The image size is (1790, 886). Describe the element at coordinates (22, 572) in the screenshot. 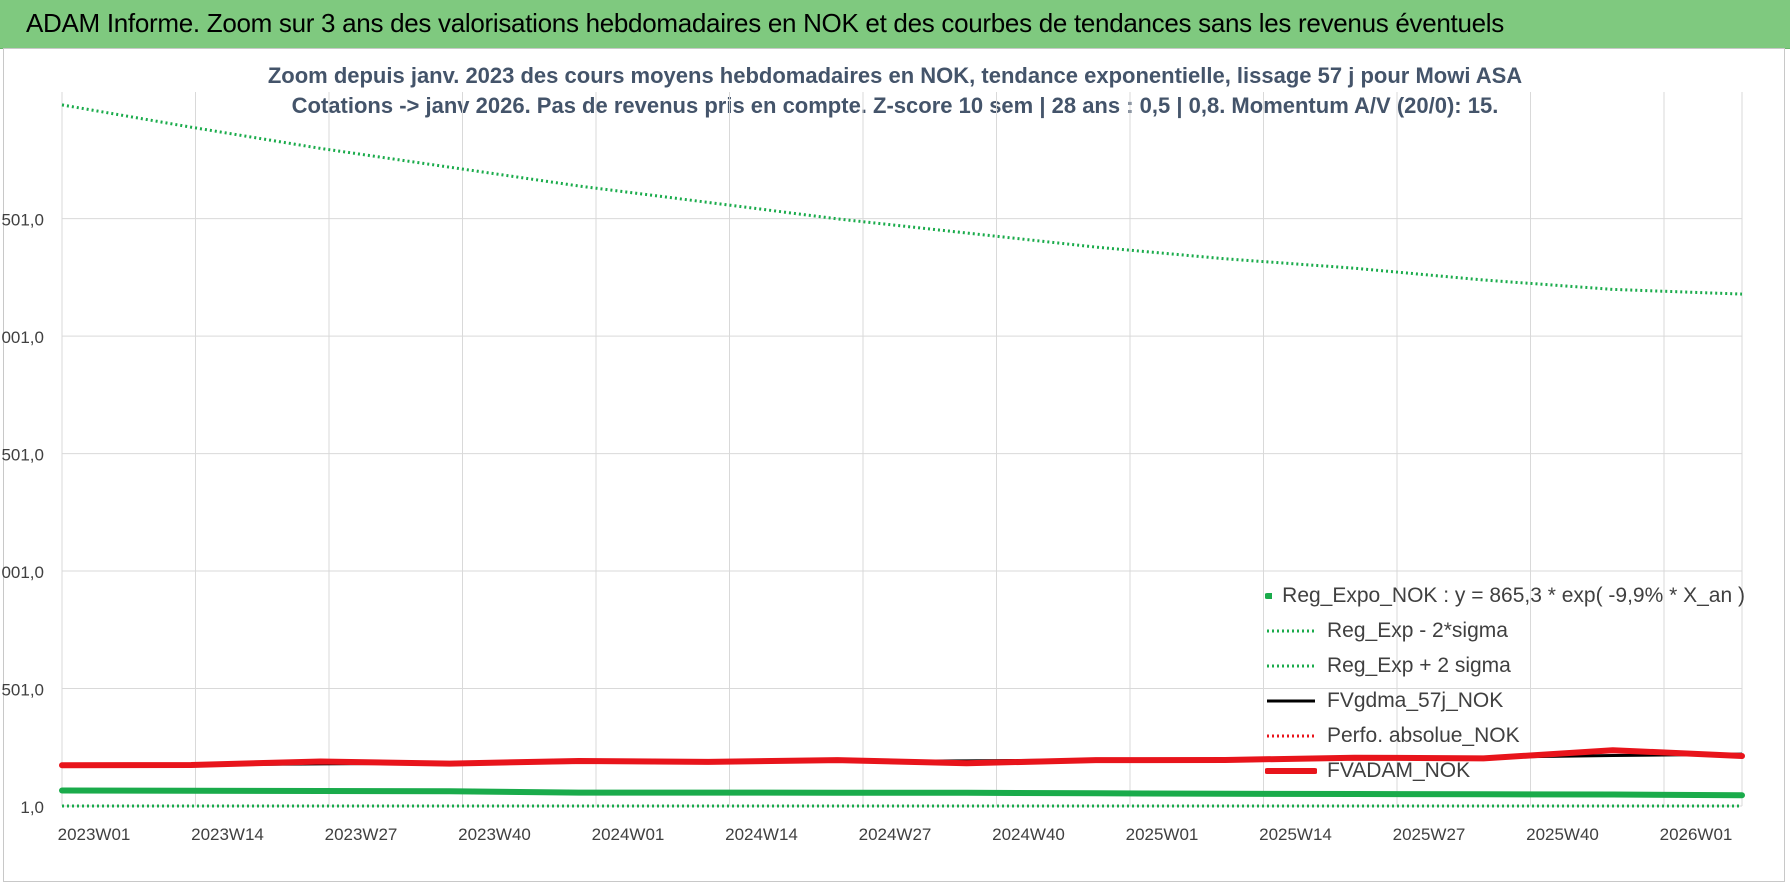

I see `y-tick-label: 1 001,0` at that location.